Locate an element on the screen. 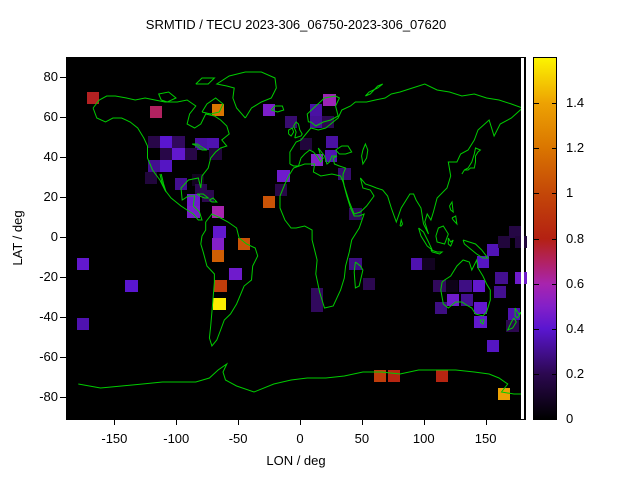  x-tick-label: -50 is located at coordinates (238, 438).